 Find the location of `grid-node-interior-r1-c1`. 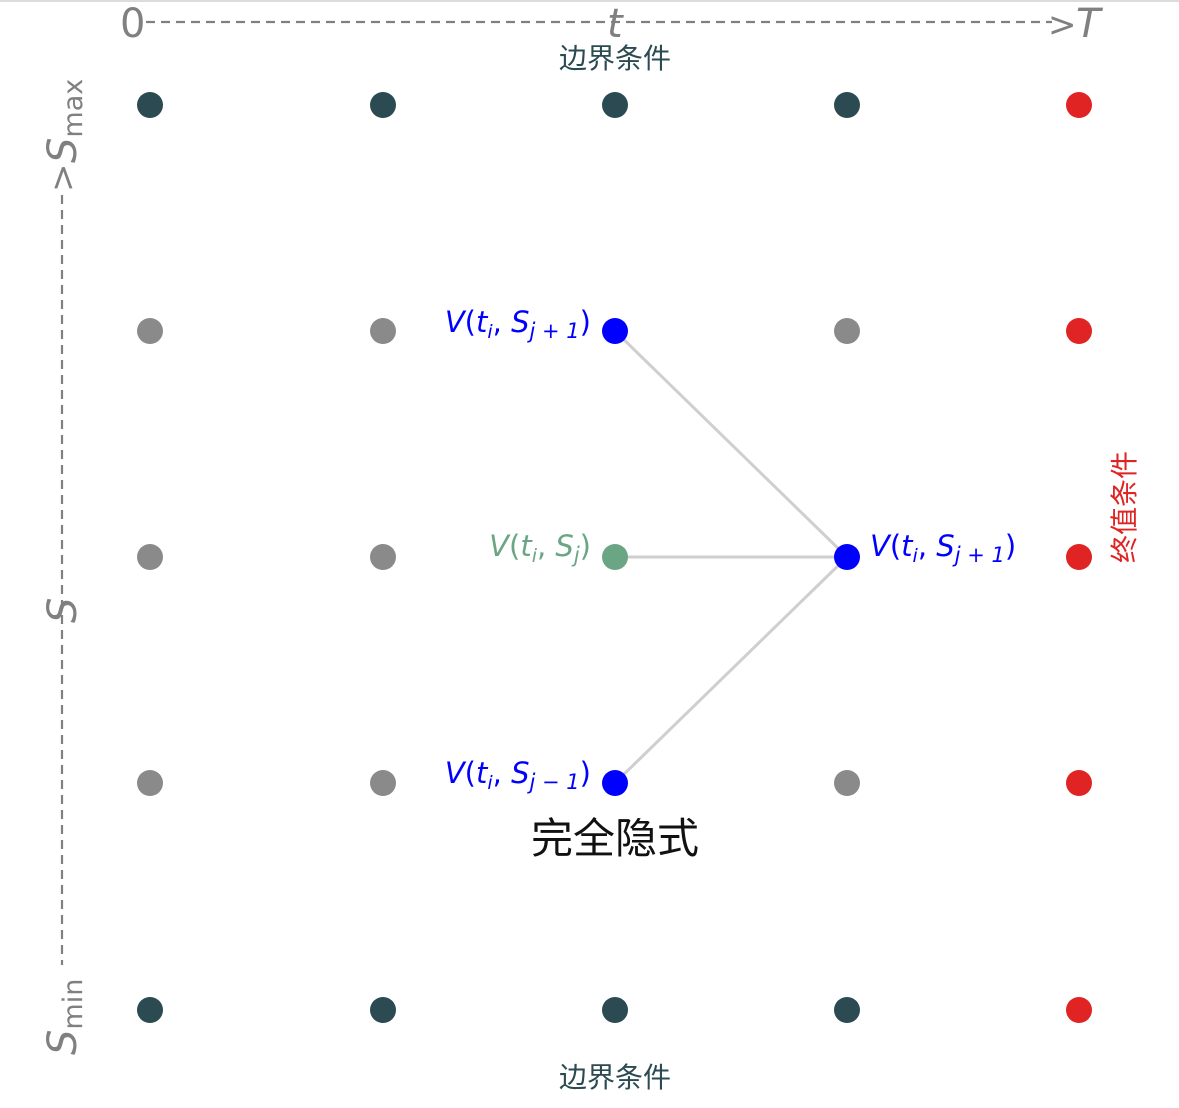

grid-node-interior-r1-c1 is located at coordinates (383, 331).